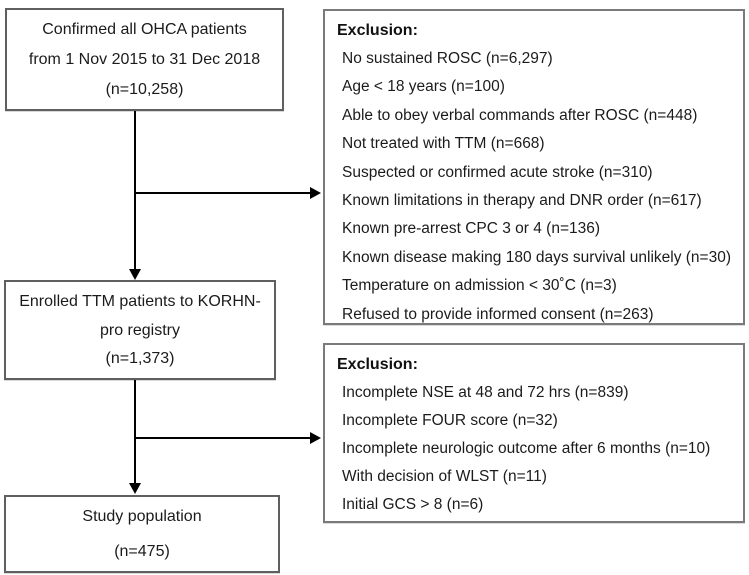  What do you see at coordinates (377, 364) in the screenshot?
I see `exclusion-2-title: Exclusion:` at bounding box center [377, 364].